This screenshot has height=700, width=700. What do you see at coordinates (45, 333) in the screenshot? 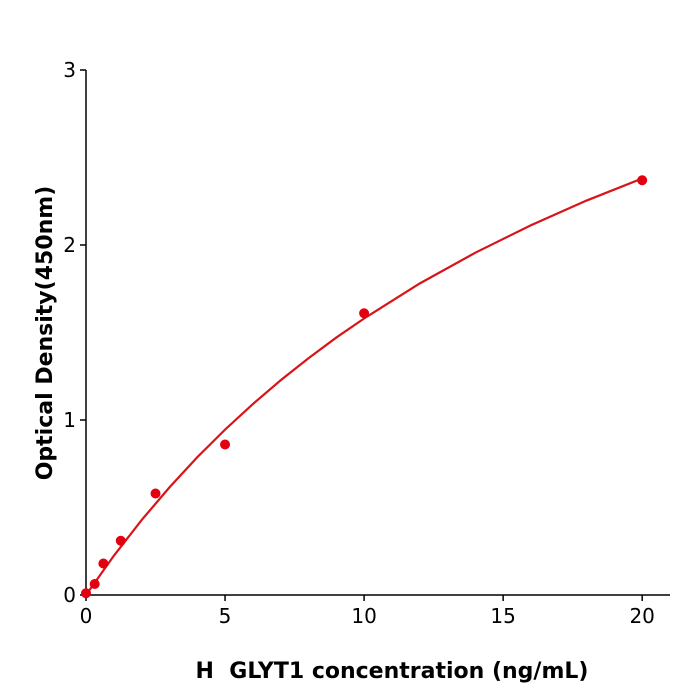
I see `y-axis-label: Optical Density(450nm)` at bounding box center [45, 333].